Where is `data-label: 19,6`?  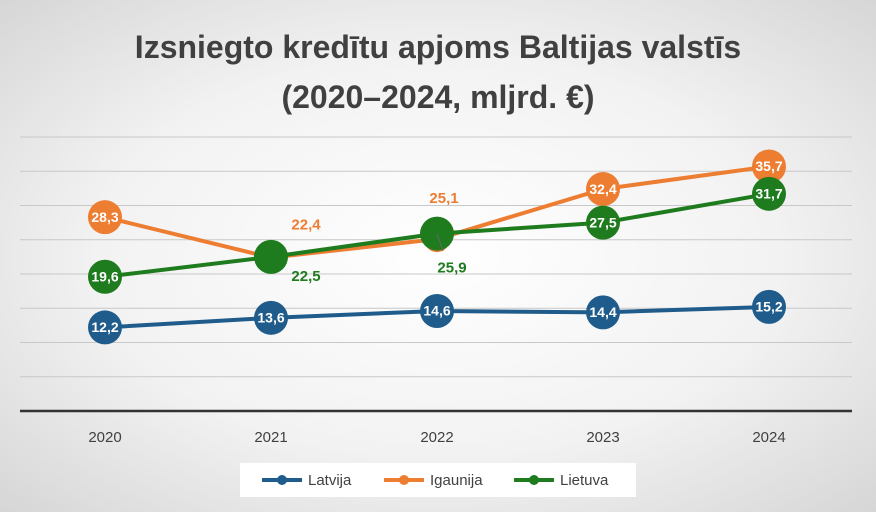 data-label: 19,6 is located at coordinates (104, 276).